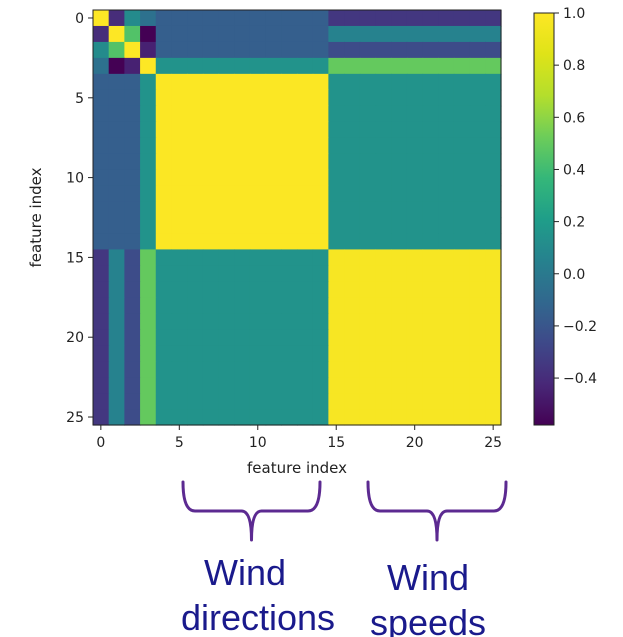 This screenshot has height=637, width=623. What do you see at coordinates (79, 99) in the screenshot?
I see `y-tick-label: 5` at bounding box center [79, 99].